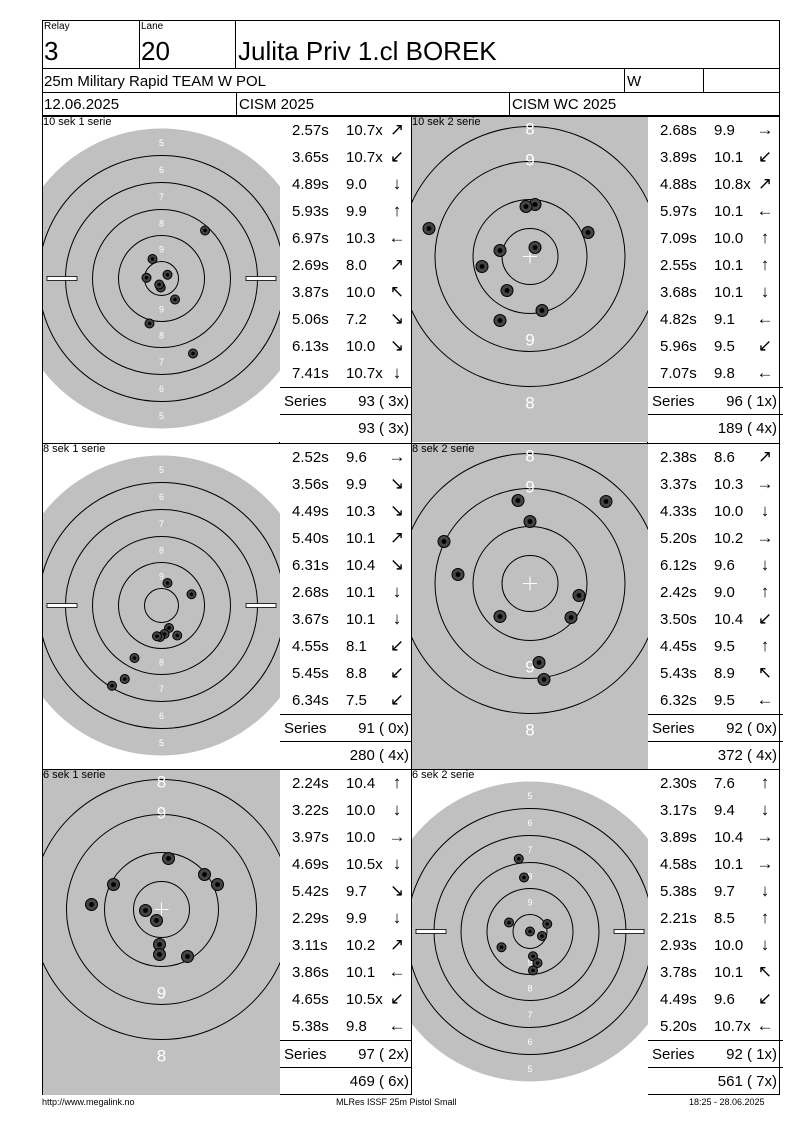 This screenshot has width=800, height=1130. I want to click on total-row: 280 ( 4x), so click(347, 755).